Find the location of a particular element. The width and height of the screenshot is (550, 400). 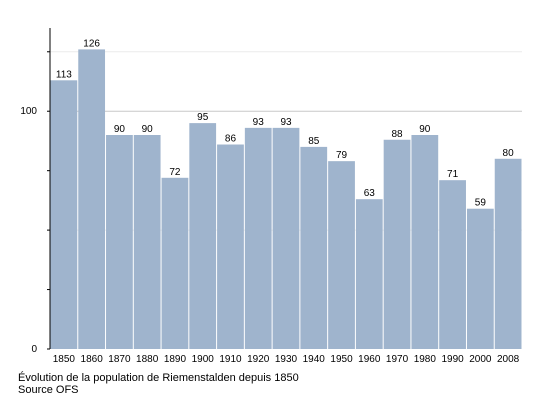

x-tick-2008: 2008 is located at coordinates (508, 359).